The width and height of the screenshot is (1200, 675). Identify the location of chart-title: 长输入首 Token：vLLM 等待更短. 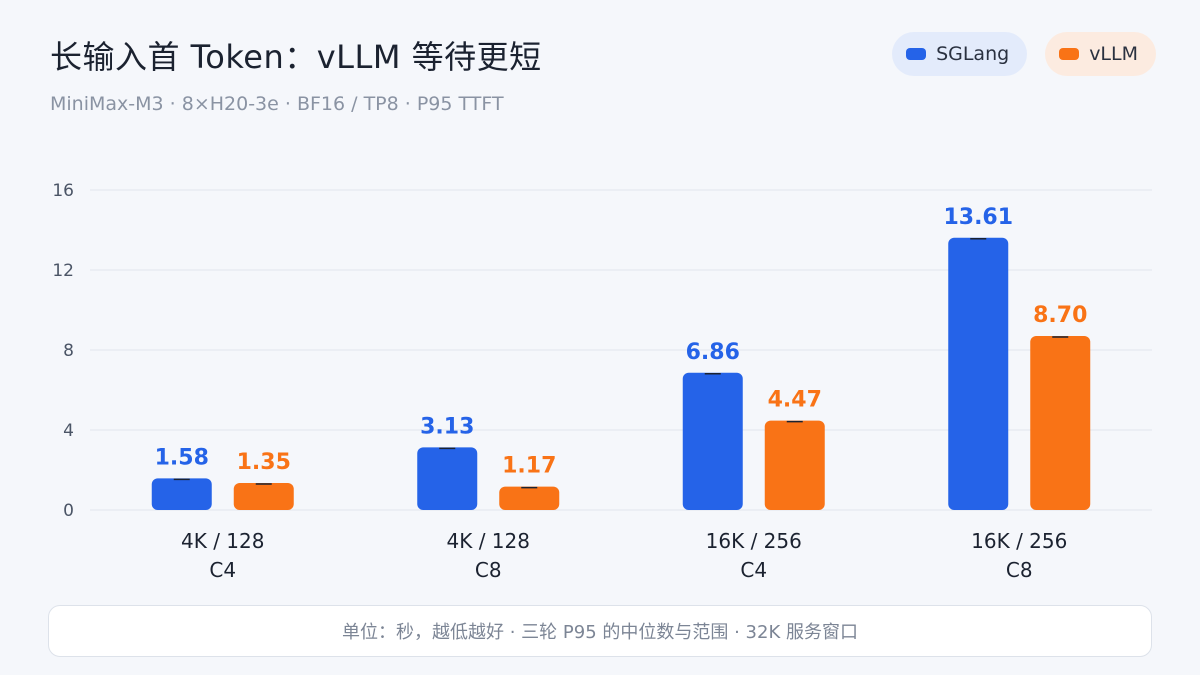
(296, 57).